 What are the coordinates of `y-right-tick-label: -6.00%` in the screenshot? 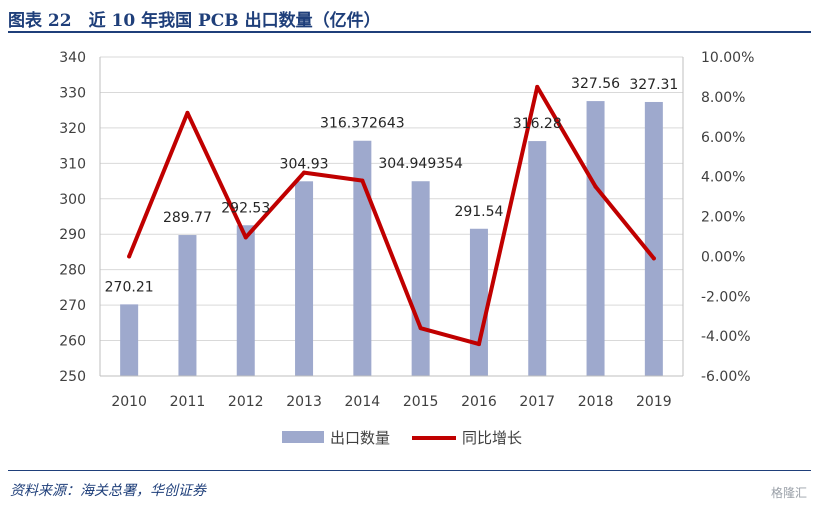 It's located at (726, 377).